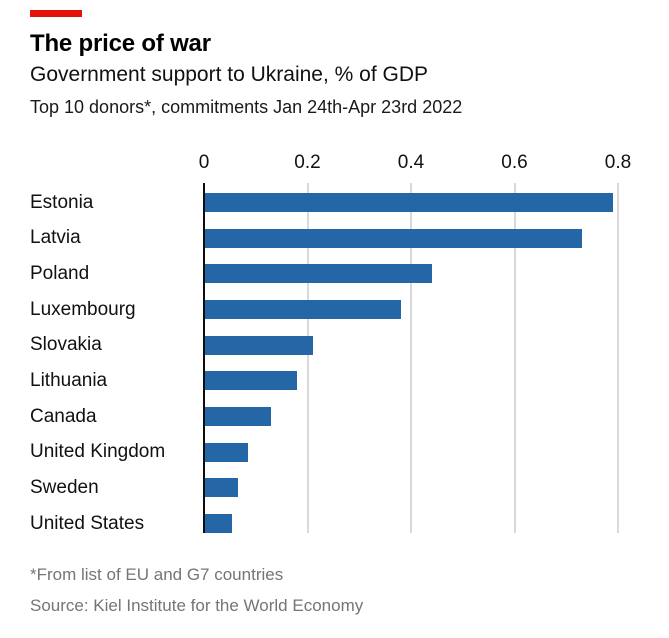 The height and width of the screenshot is (638, 669). I want to click on gridline-0.2, so click(307, 358).